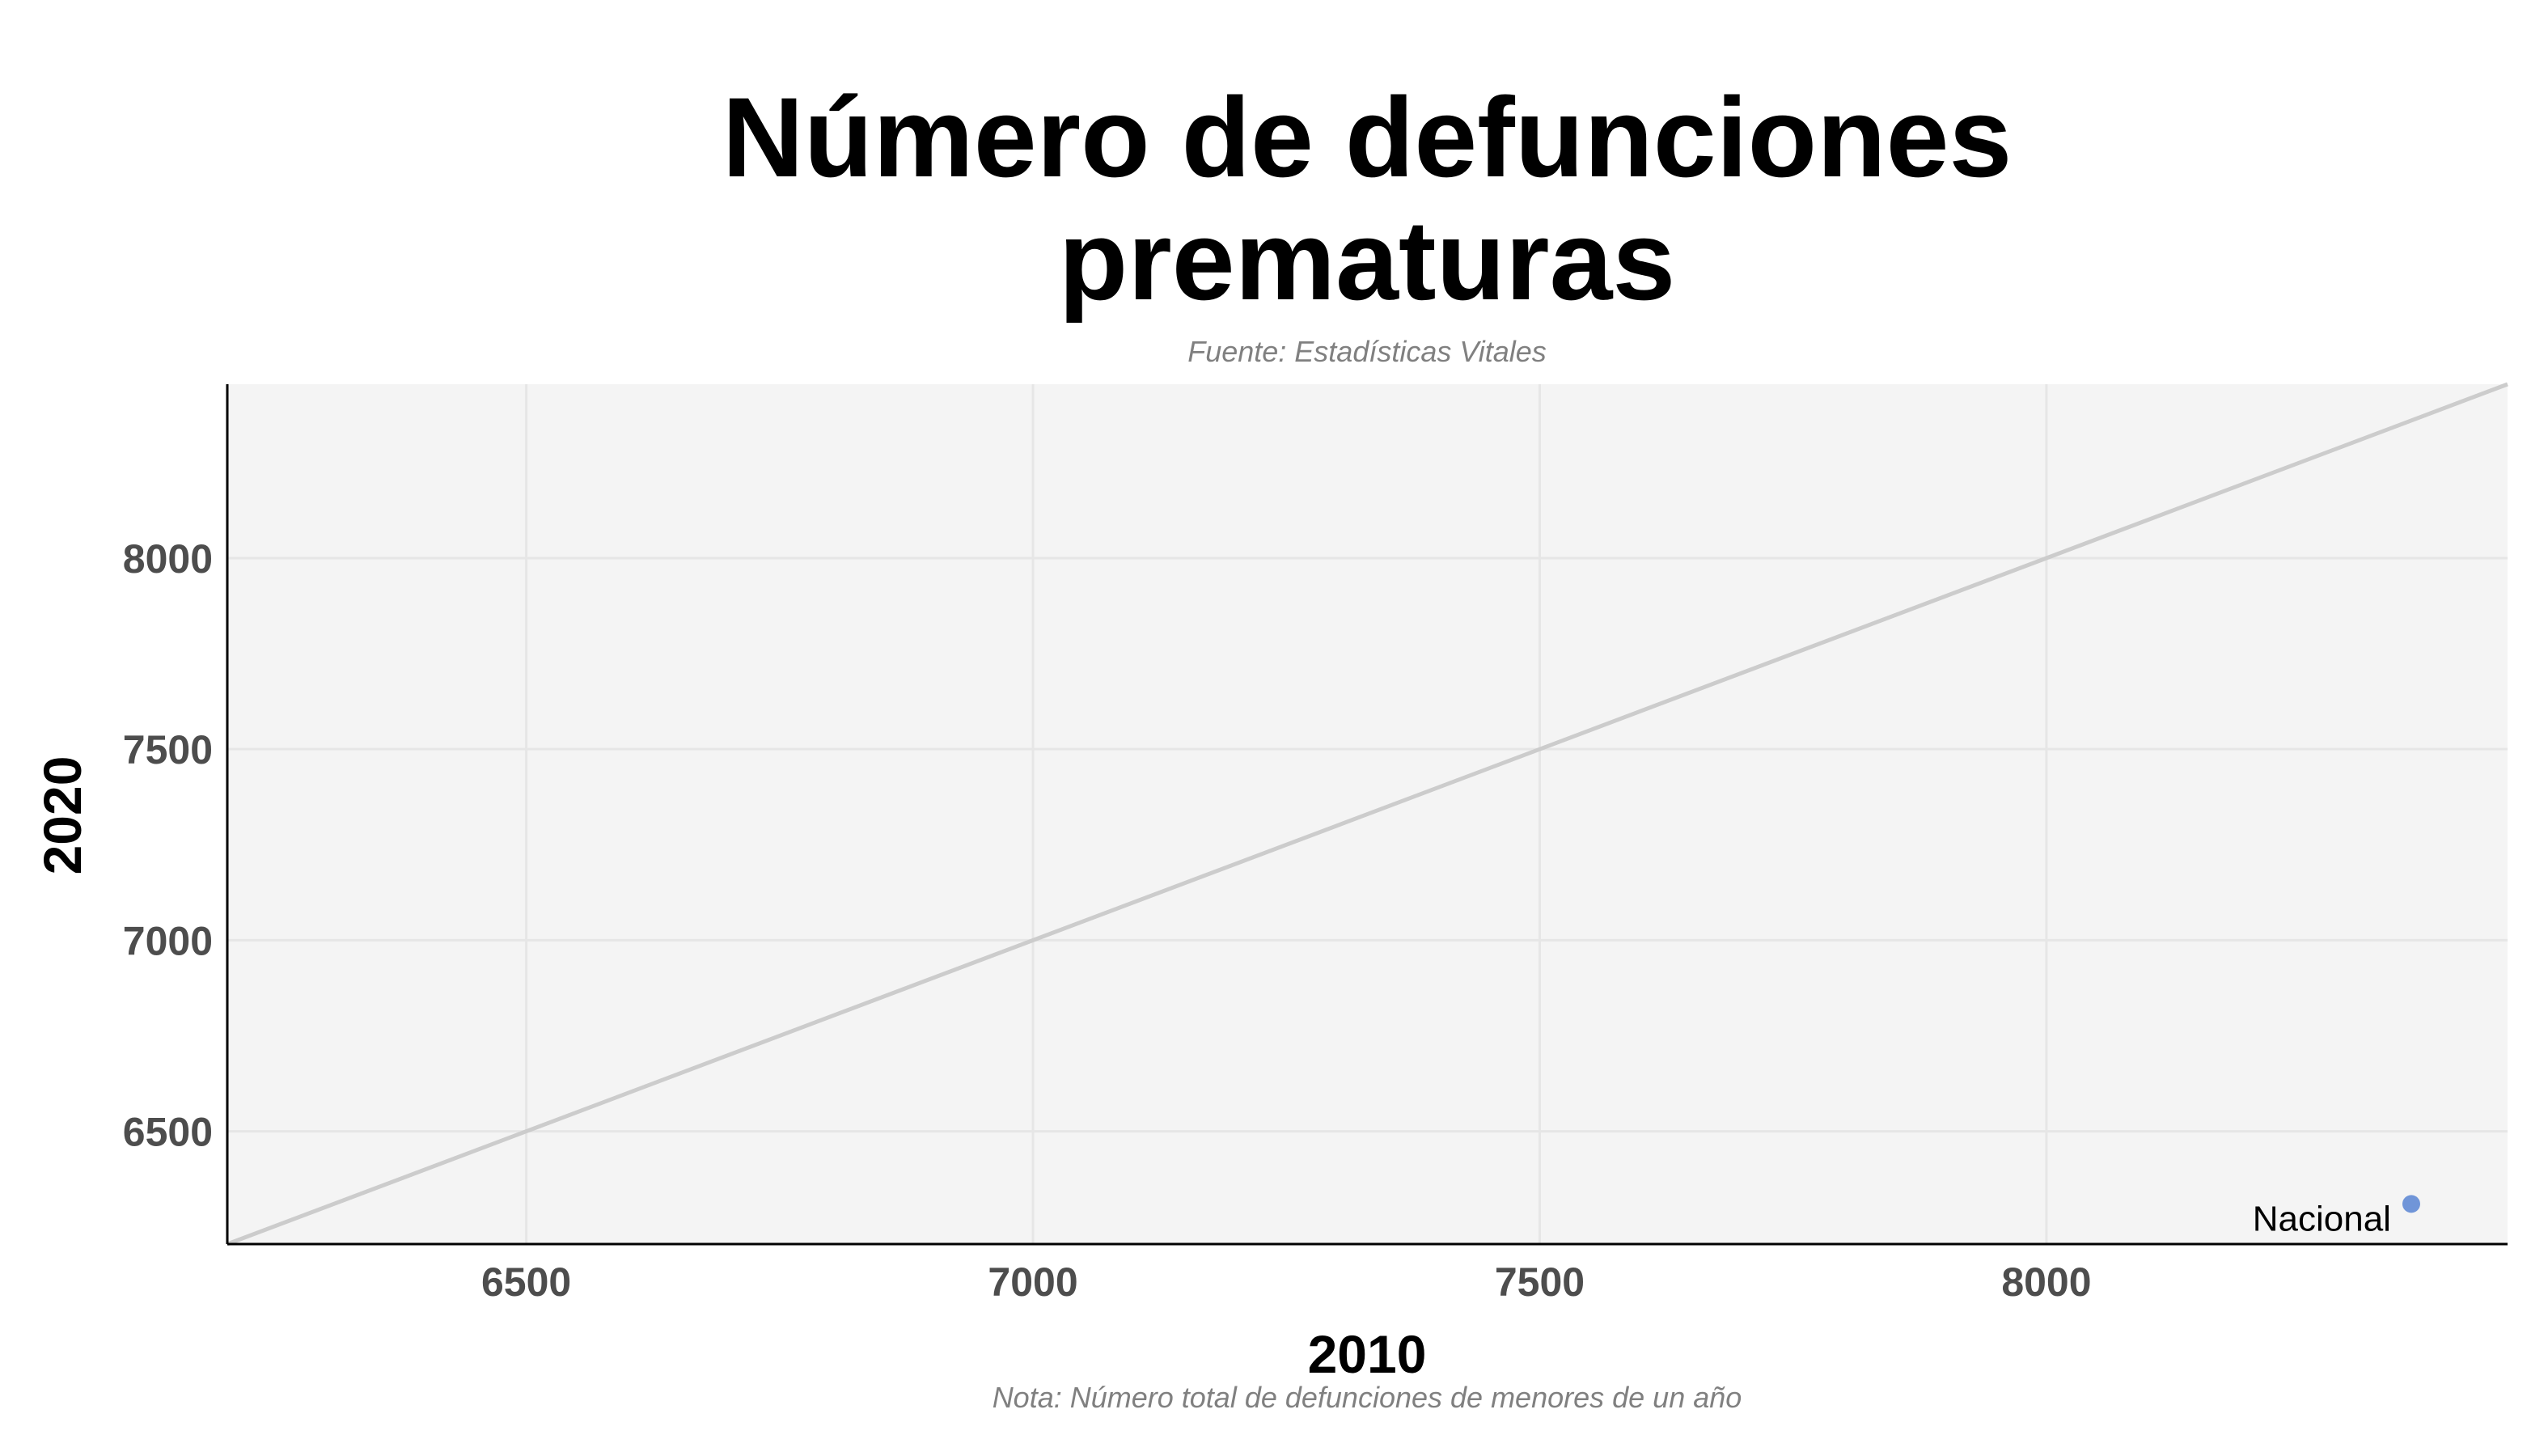  I want to click on y-tick-label: 8000, so click(168, 559).